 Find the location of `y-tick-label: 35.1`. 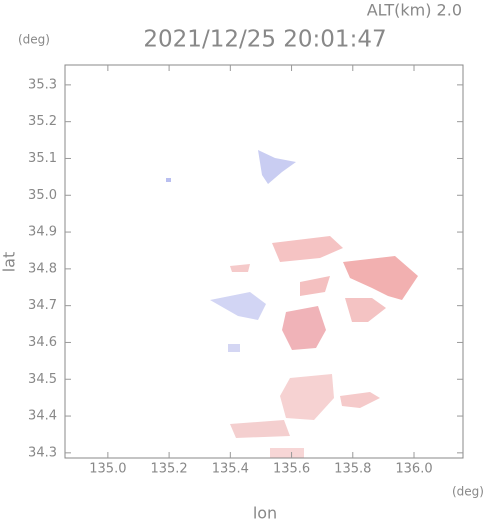

y-tick-label: 35.1 is located at coordinates (42, 158).